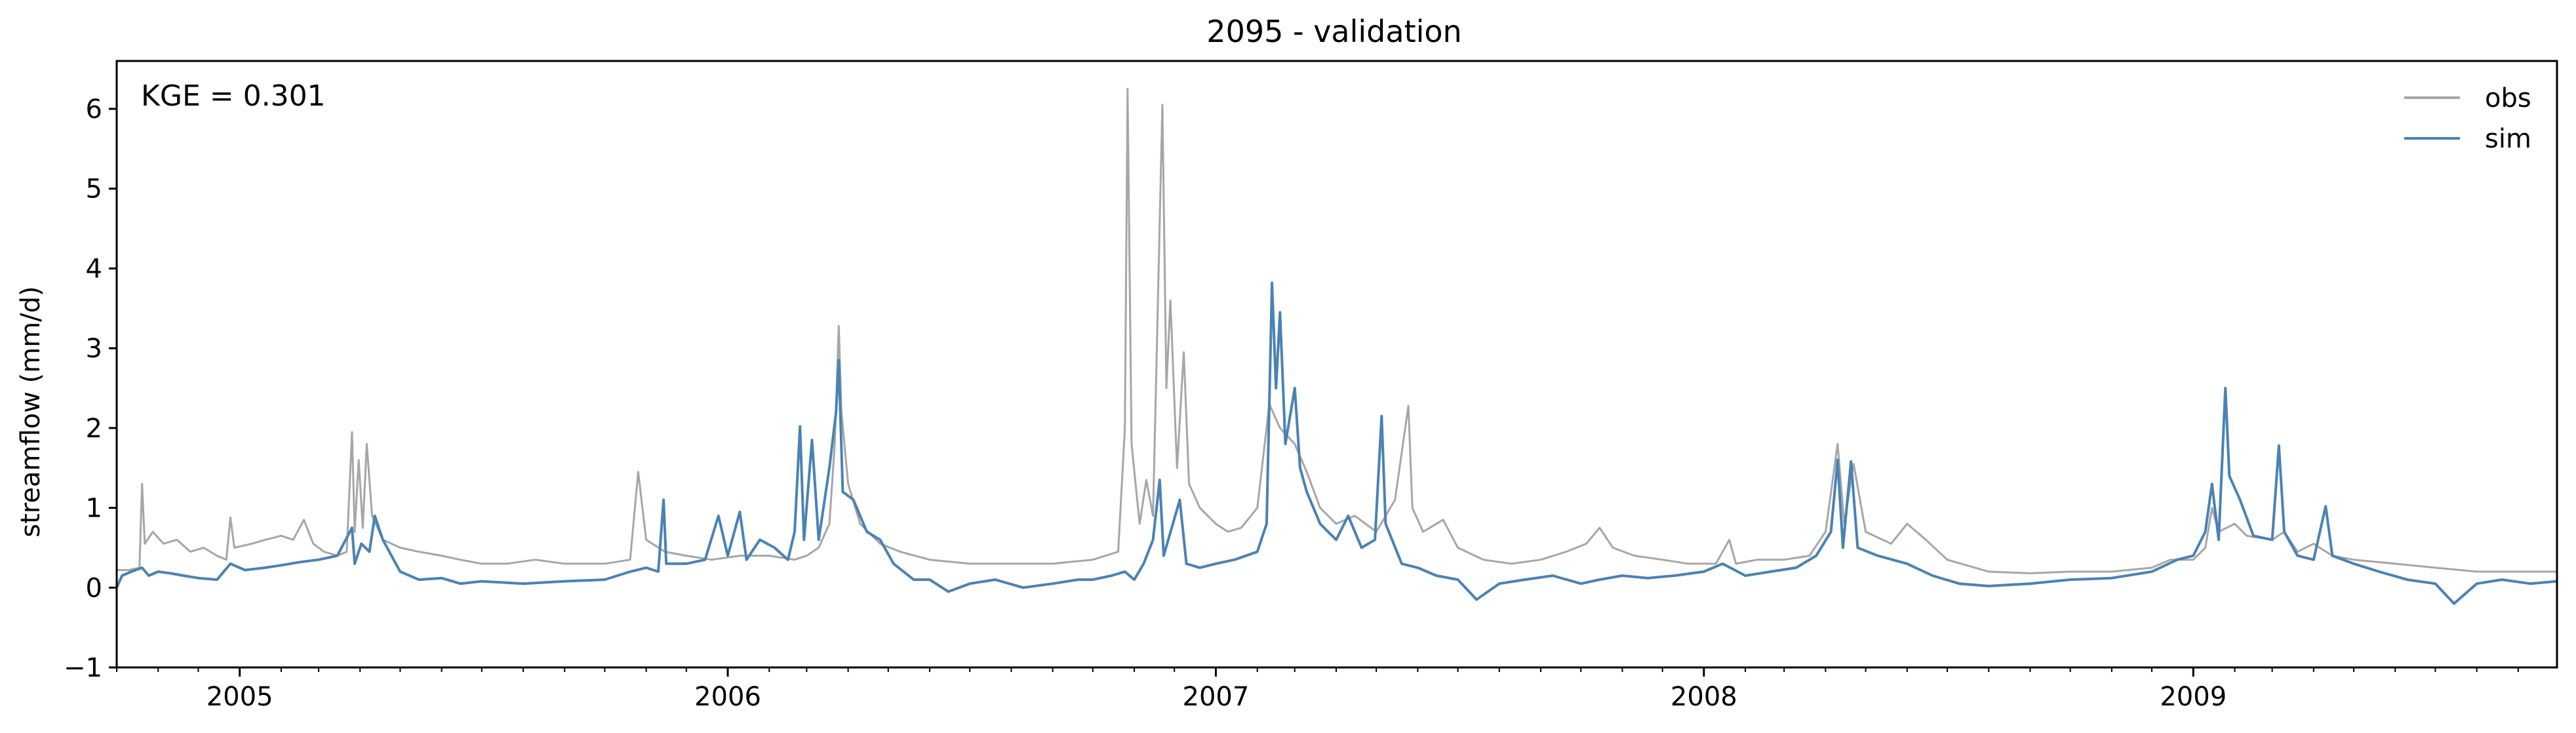 This screenshot has height=733, width=2576. What do you see at coordinates (2193, 697) in the screenshot?
I see `x-tick-label: 2009` at bounding box center [2193, 697].